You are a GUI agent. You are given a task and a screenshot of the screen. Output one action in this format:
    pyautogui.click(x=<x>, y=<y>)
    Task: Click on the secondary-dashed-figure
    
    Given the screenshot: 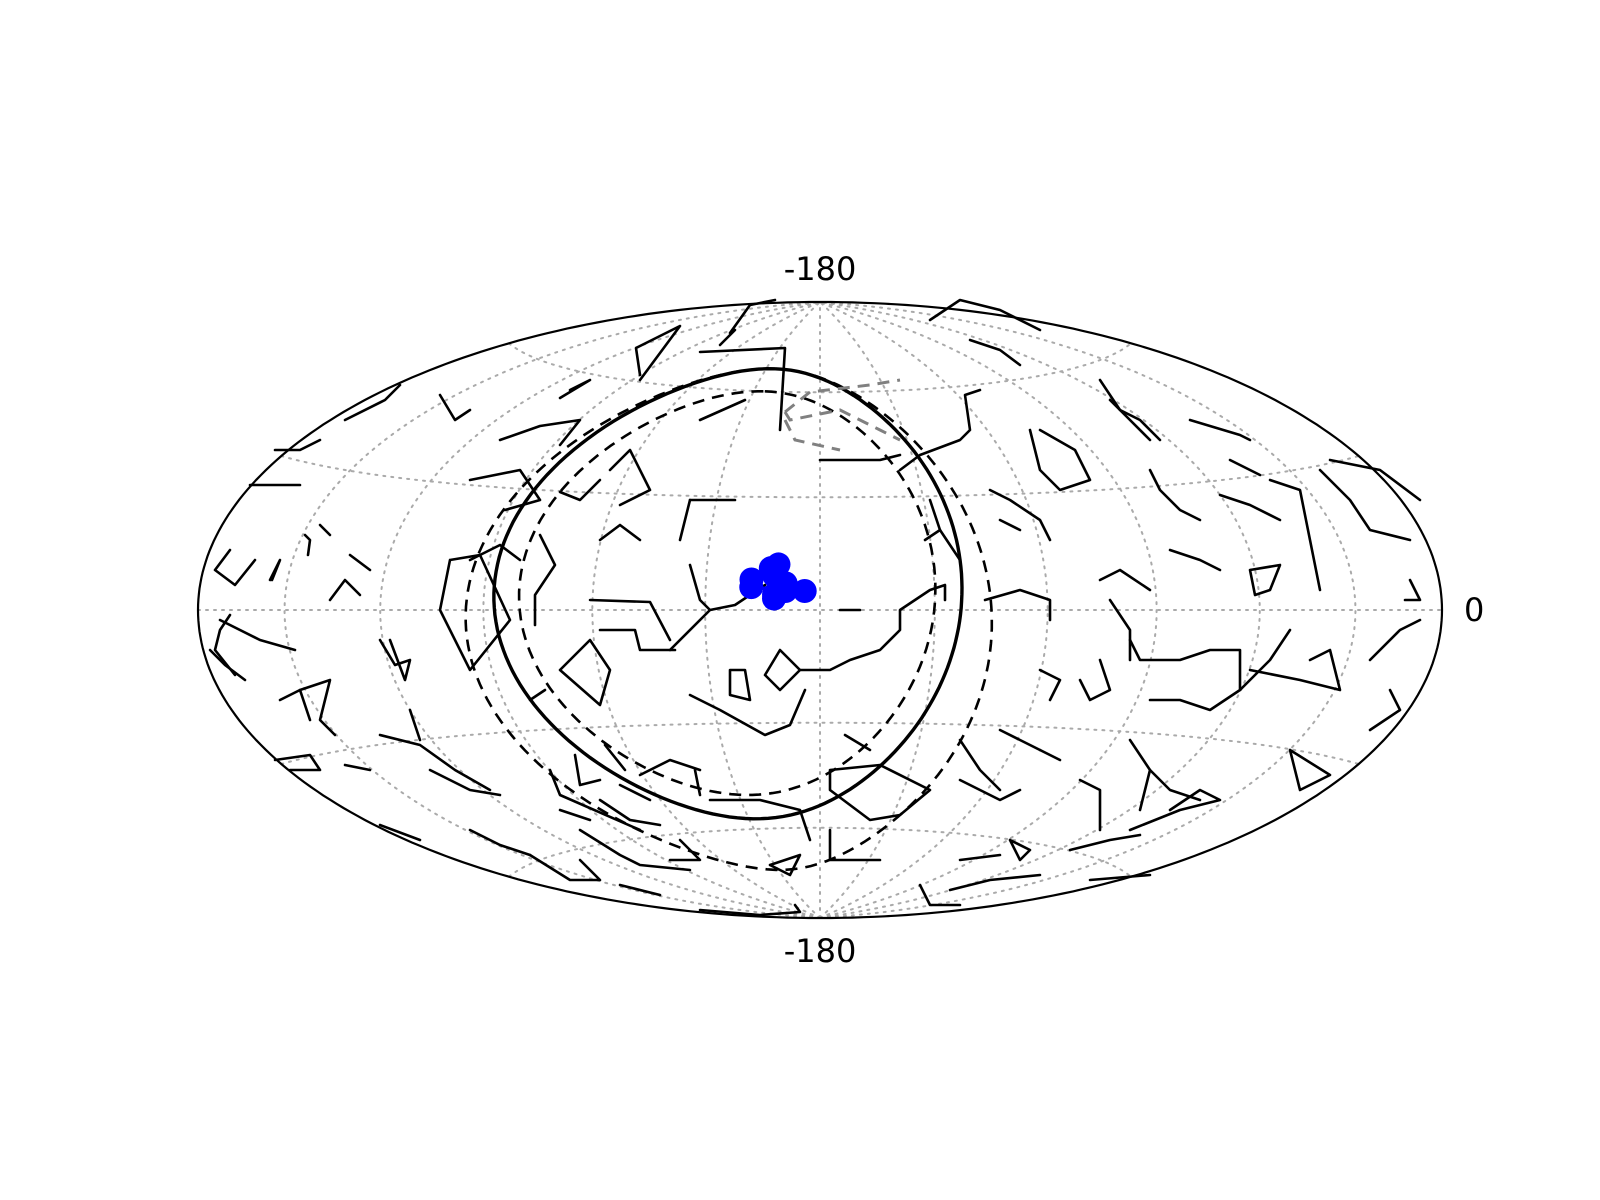 What is the action you would take?
    pyautogui.click(x=842, y=415)
    